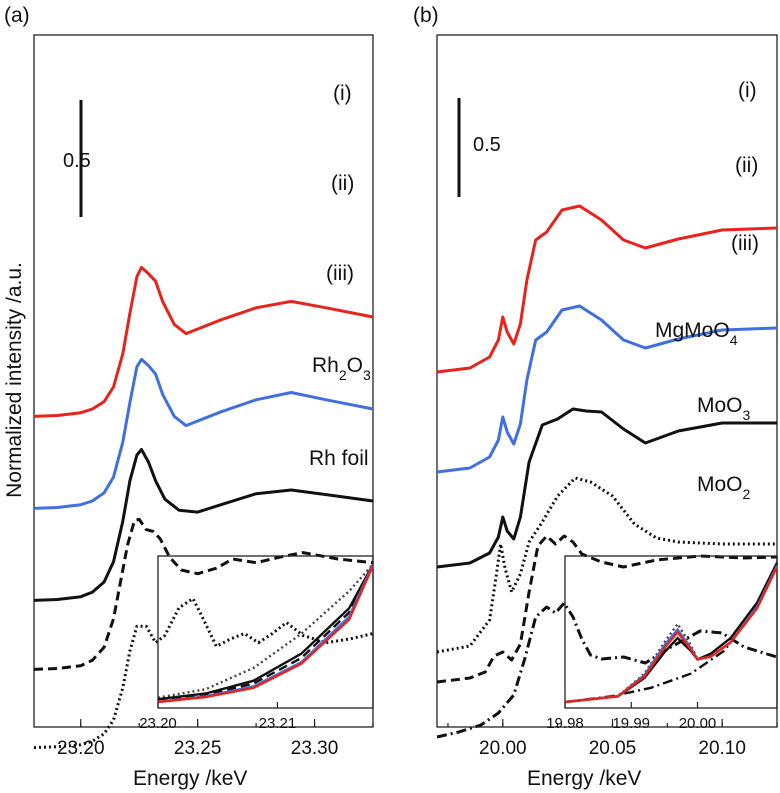  Describe the element at coordinates (81, 748) in the screenshot. I see `x-tick-label: 23.20` at that location.